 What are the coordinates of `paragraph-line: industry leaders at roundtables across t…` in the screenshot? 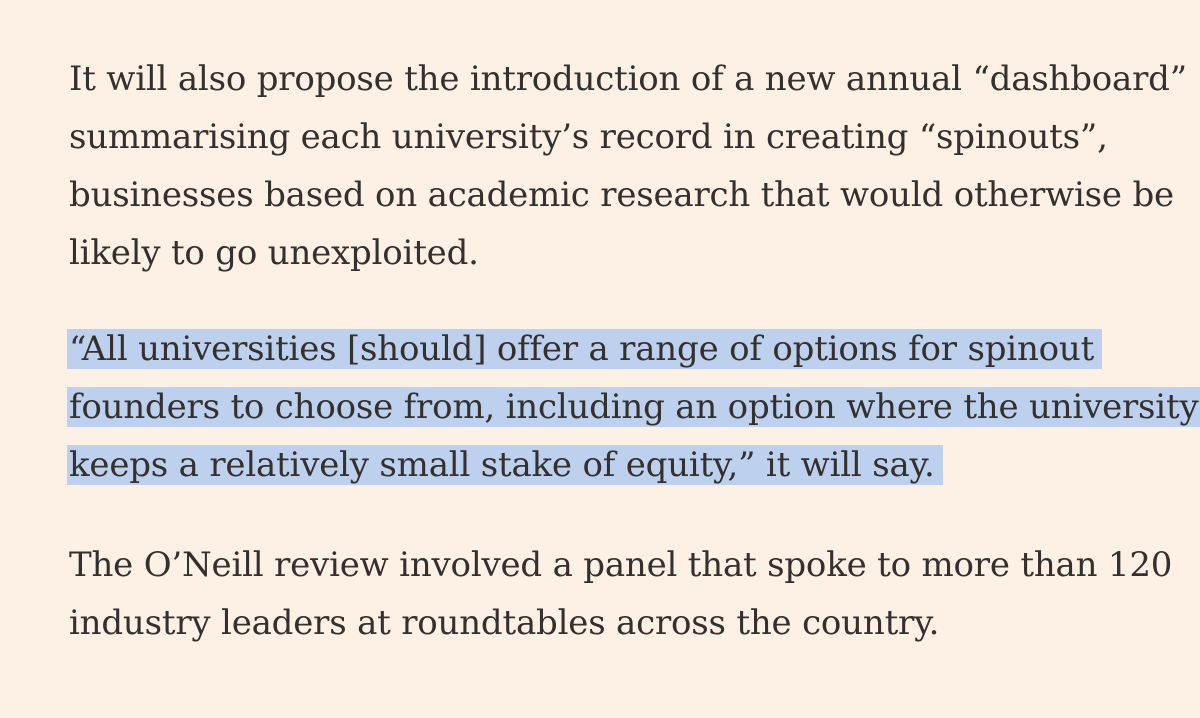 It's located at (504, 623).